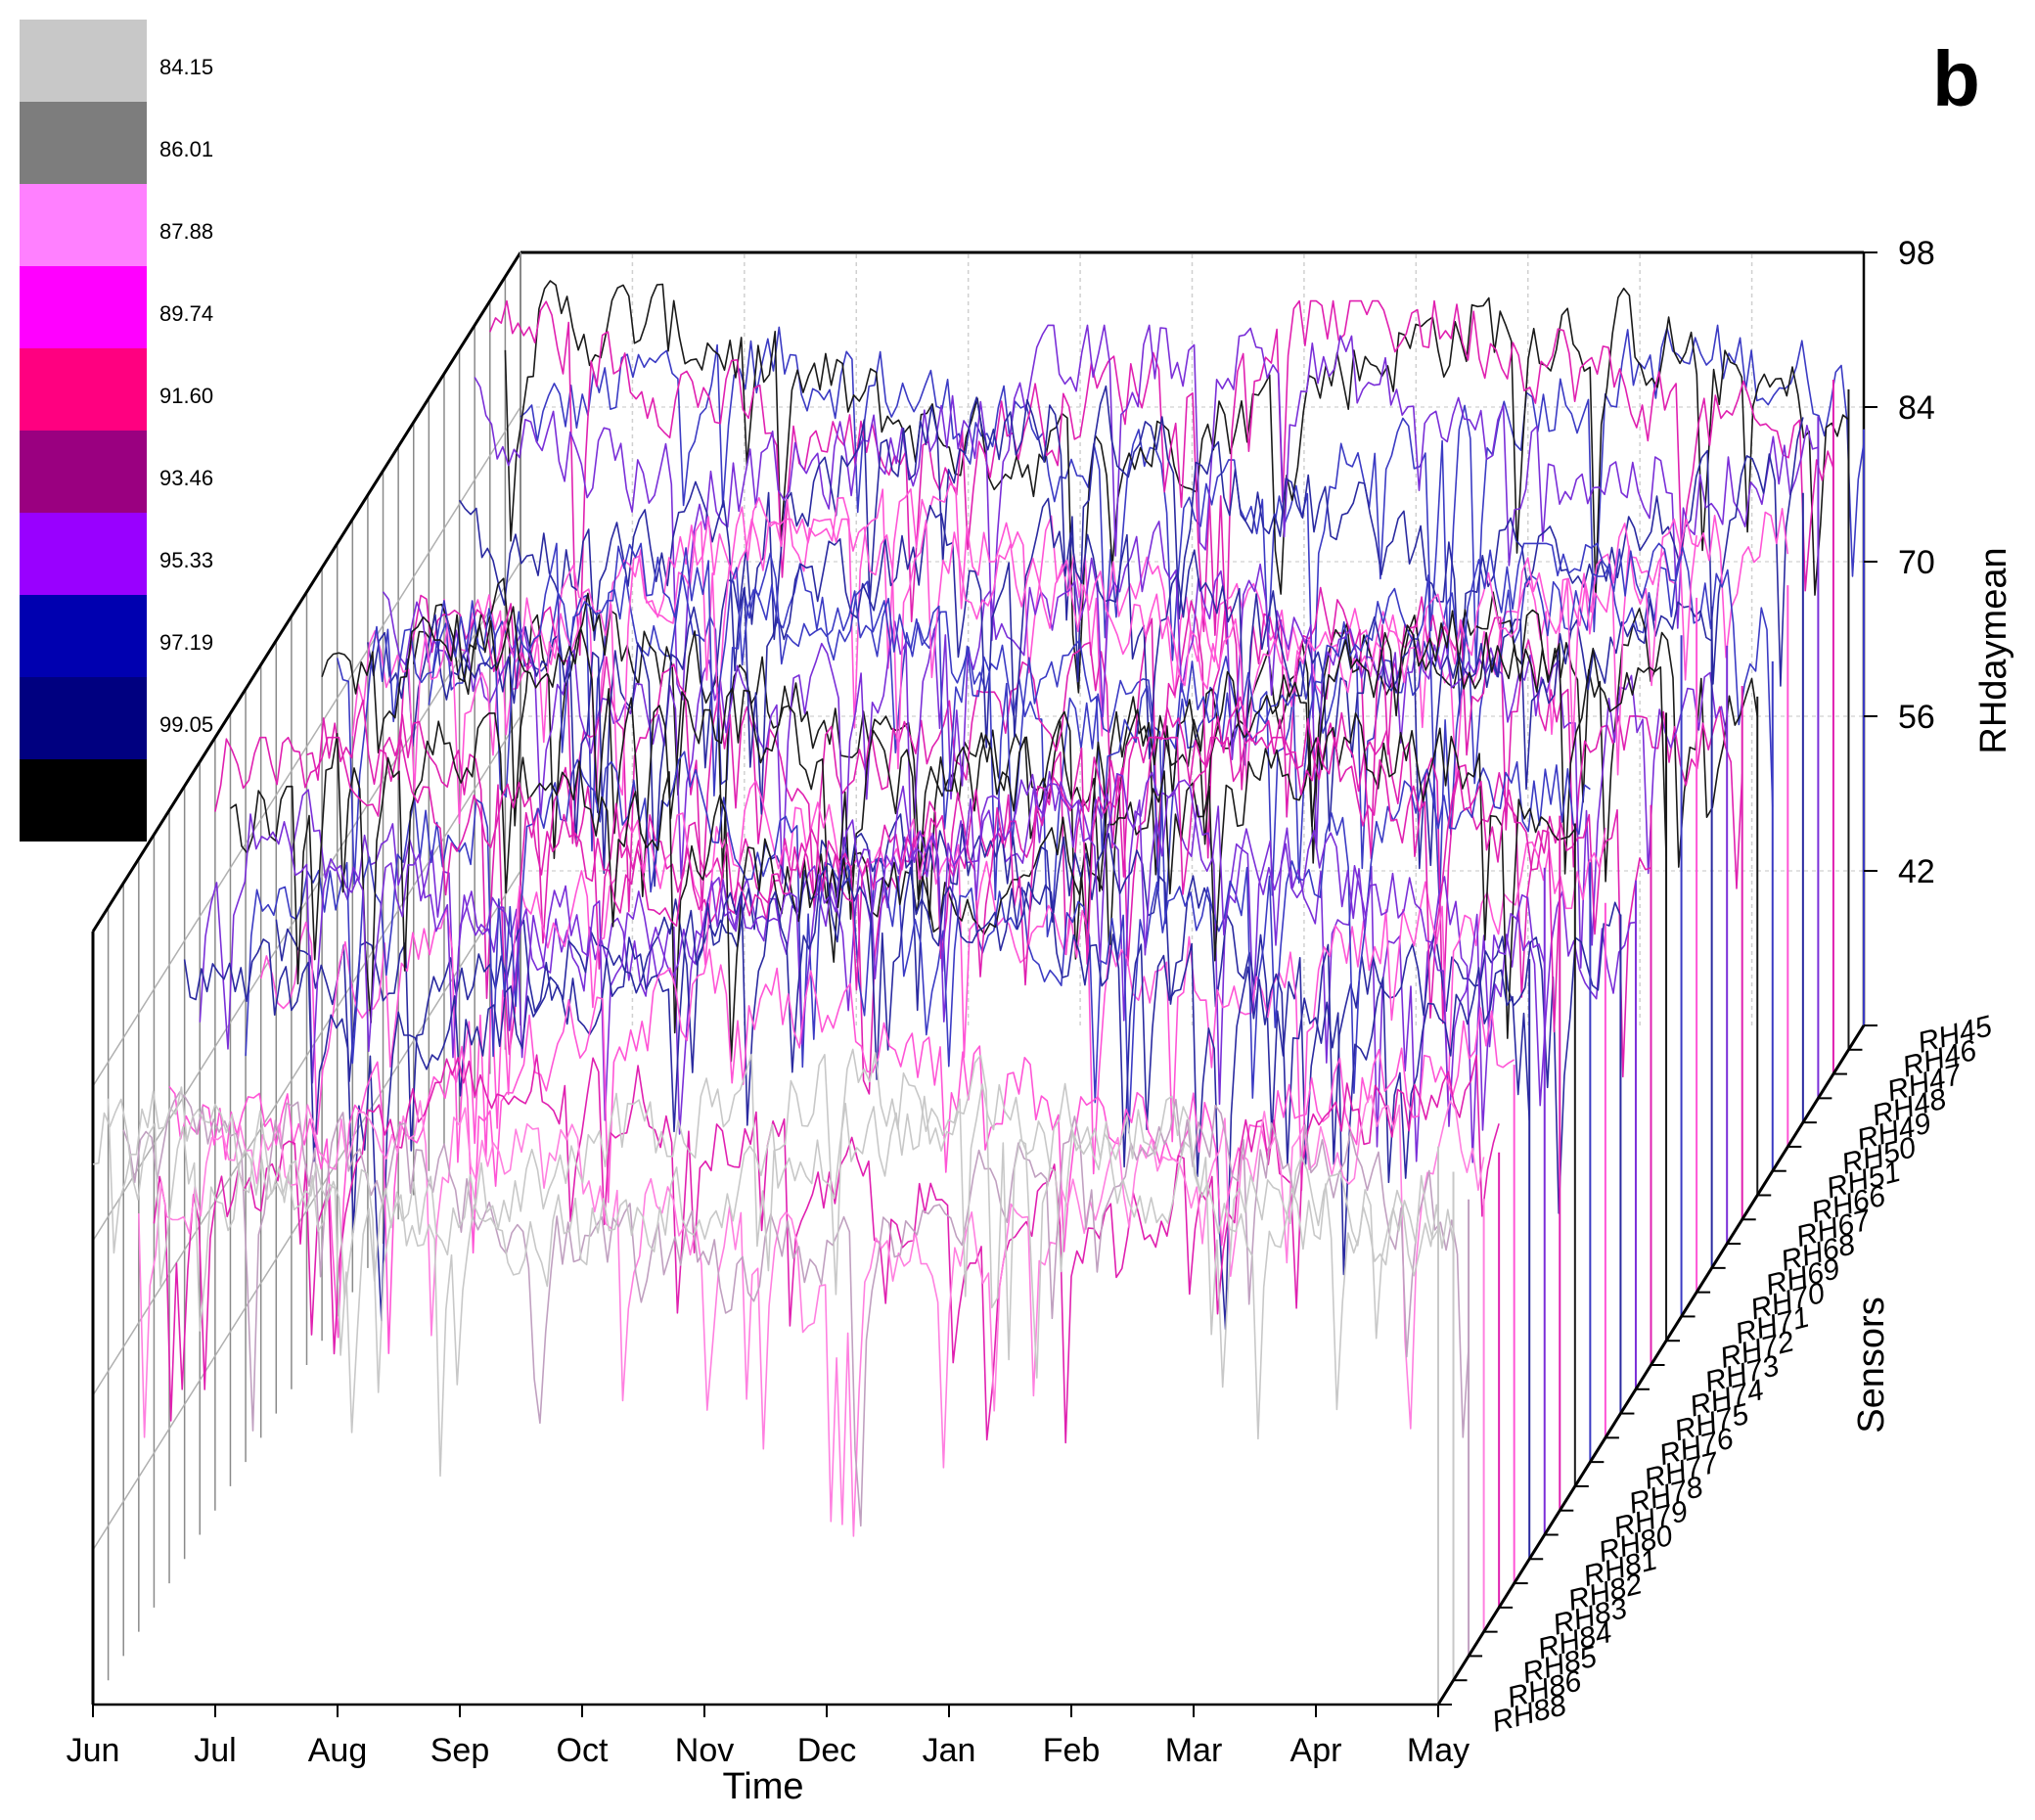 This screenshot has width=2035, height=1820. I want to click on series-line-RH69, so click(1040, 692).